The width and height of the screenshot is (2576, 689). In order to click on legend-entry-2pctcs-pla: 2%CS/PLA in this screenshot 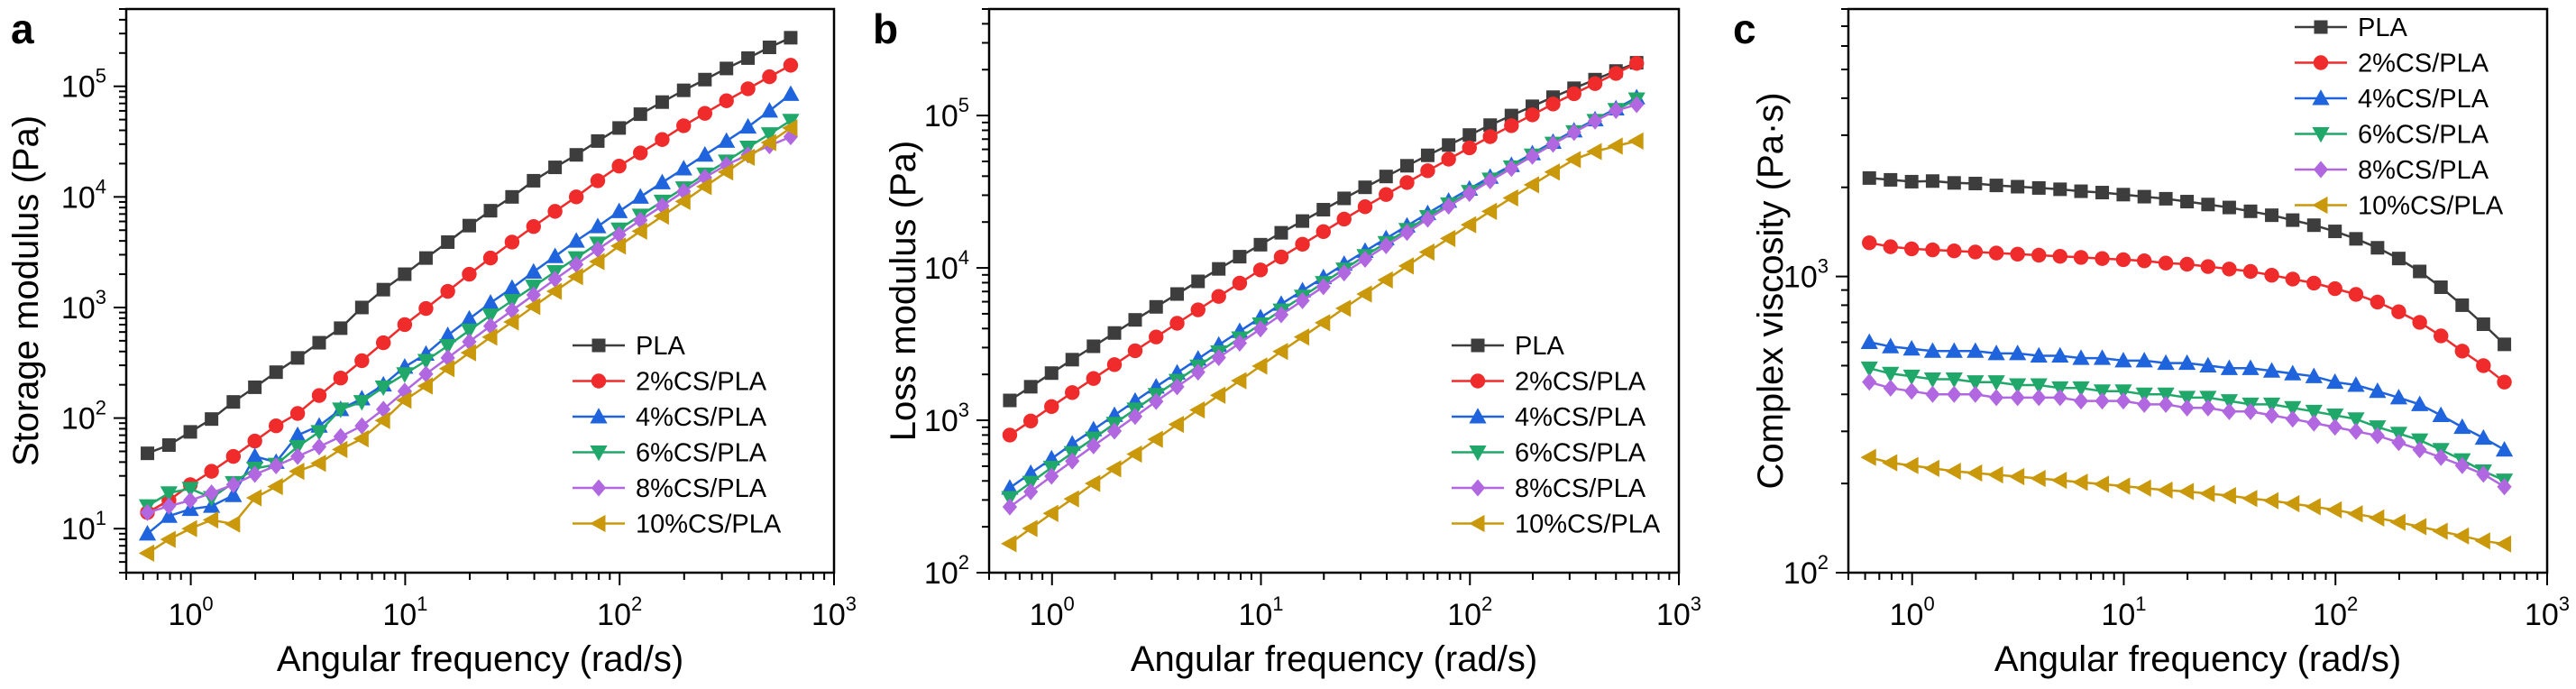, I will do `click(2392, 64)`.